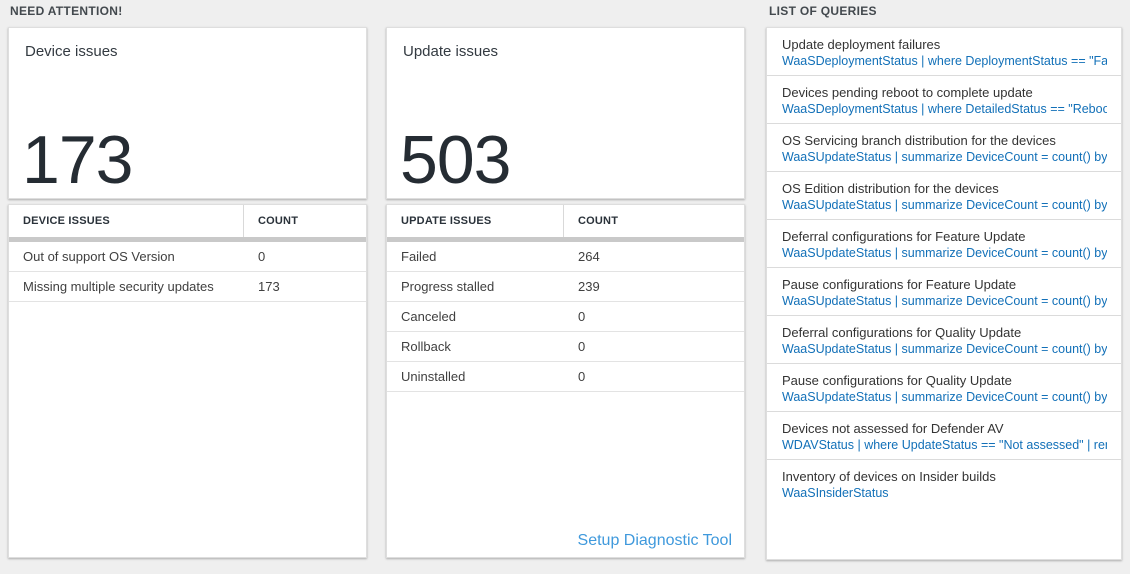  I want to click on query-title: Devices not assessed for Defender AV, so click(893, 428).